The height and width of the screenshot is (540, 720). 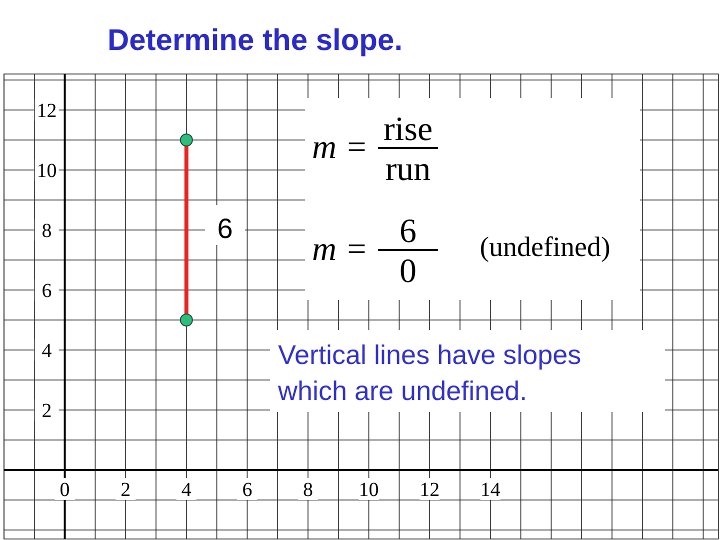 What do you see at coordinates (308, 490) in the screenshot?
I see `x-tick-label: 8` at bounding box center [308, 490].